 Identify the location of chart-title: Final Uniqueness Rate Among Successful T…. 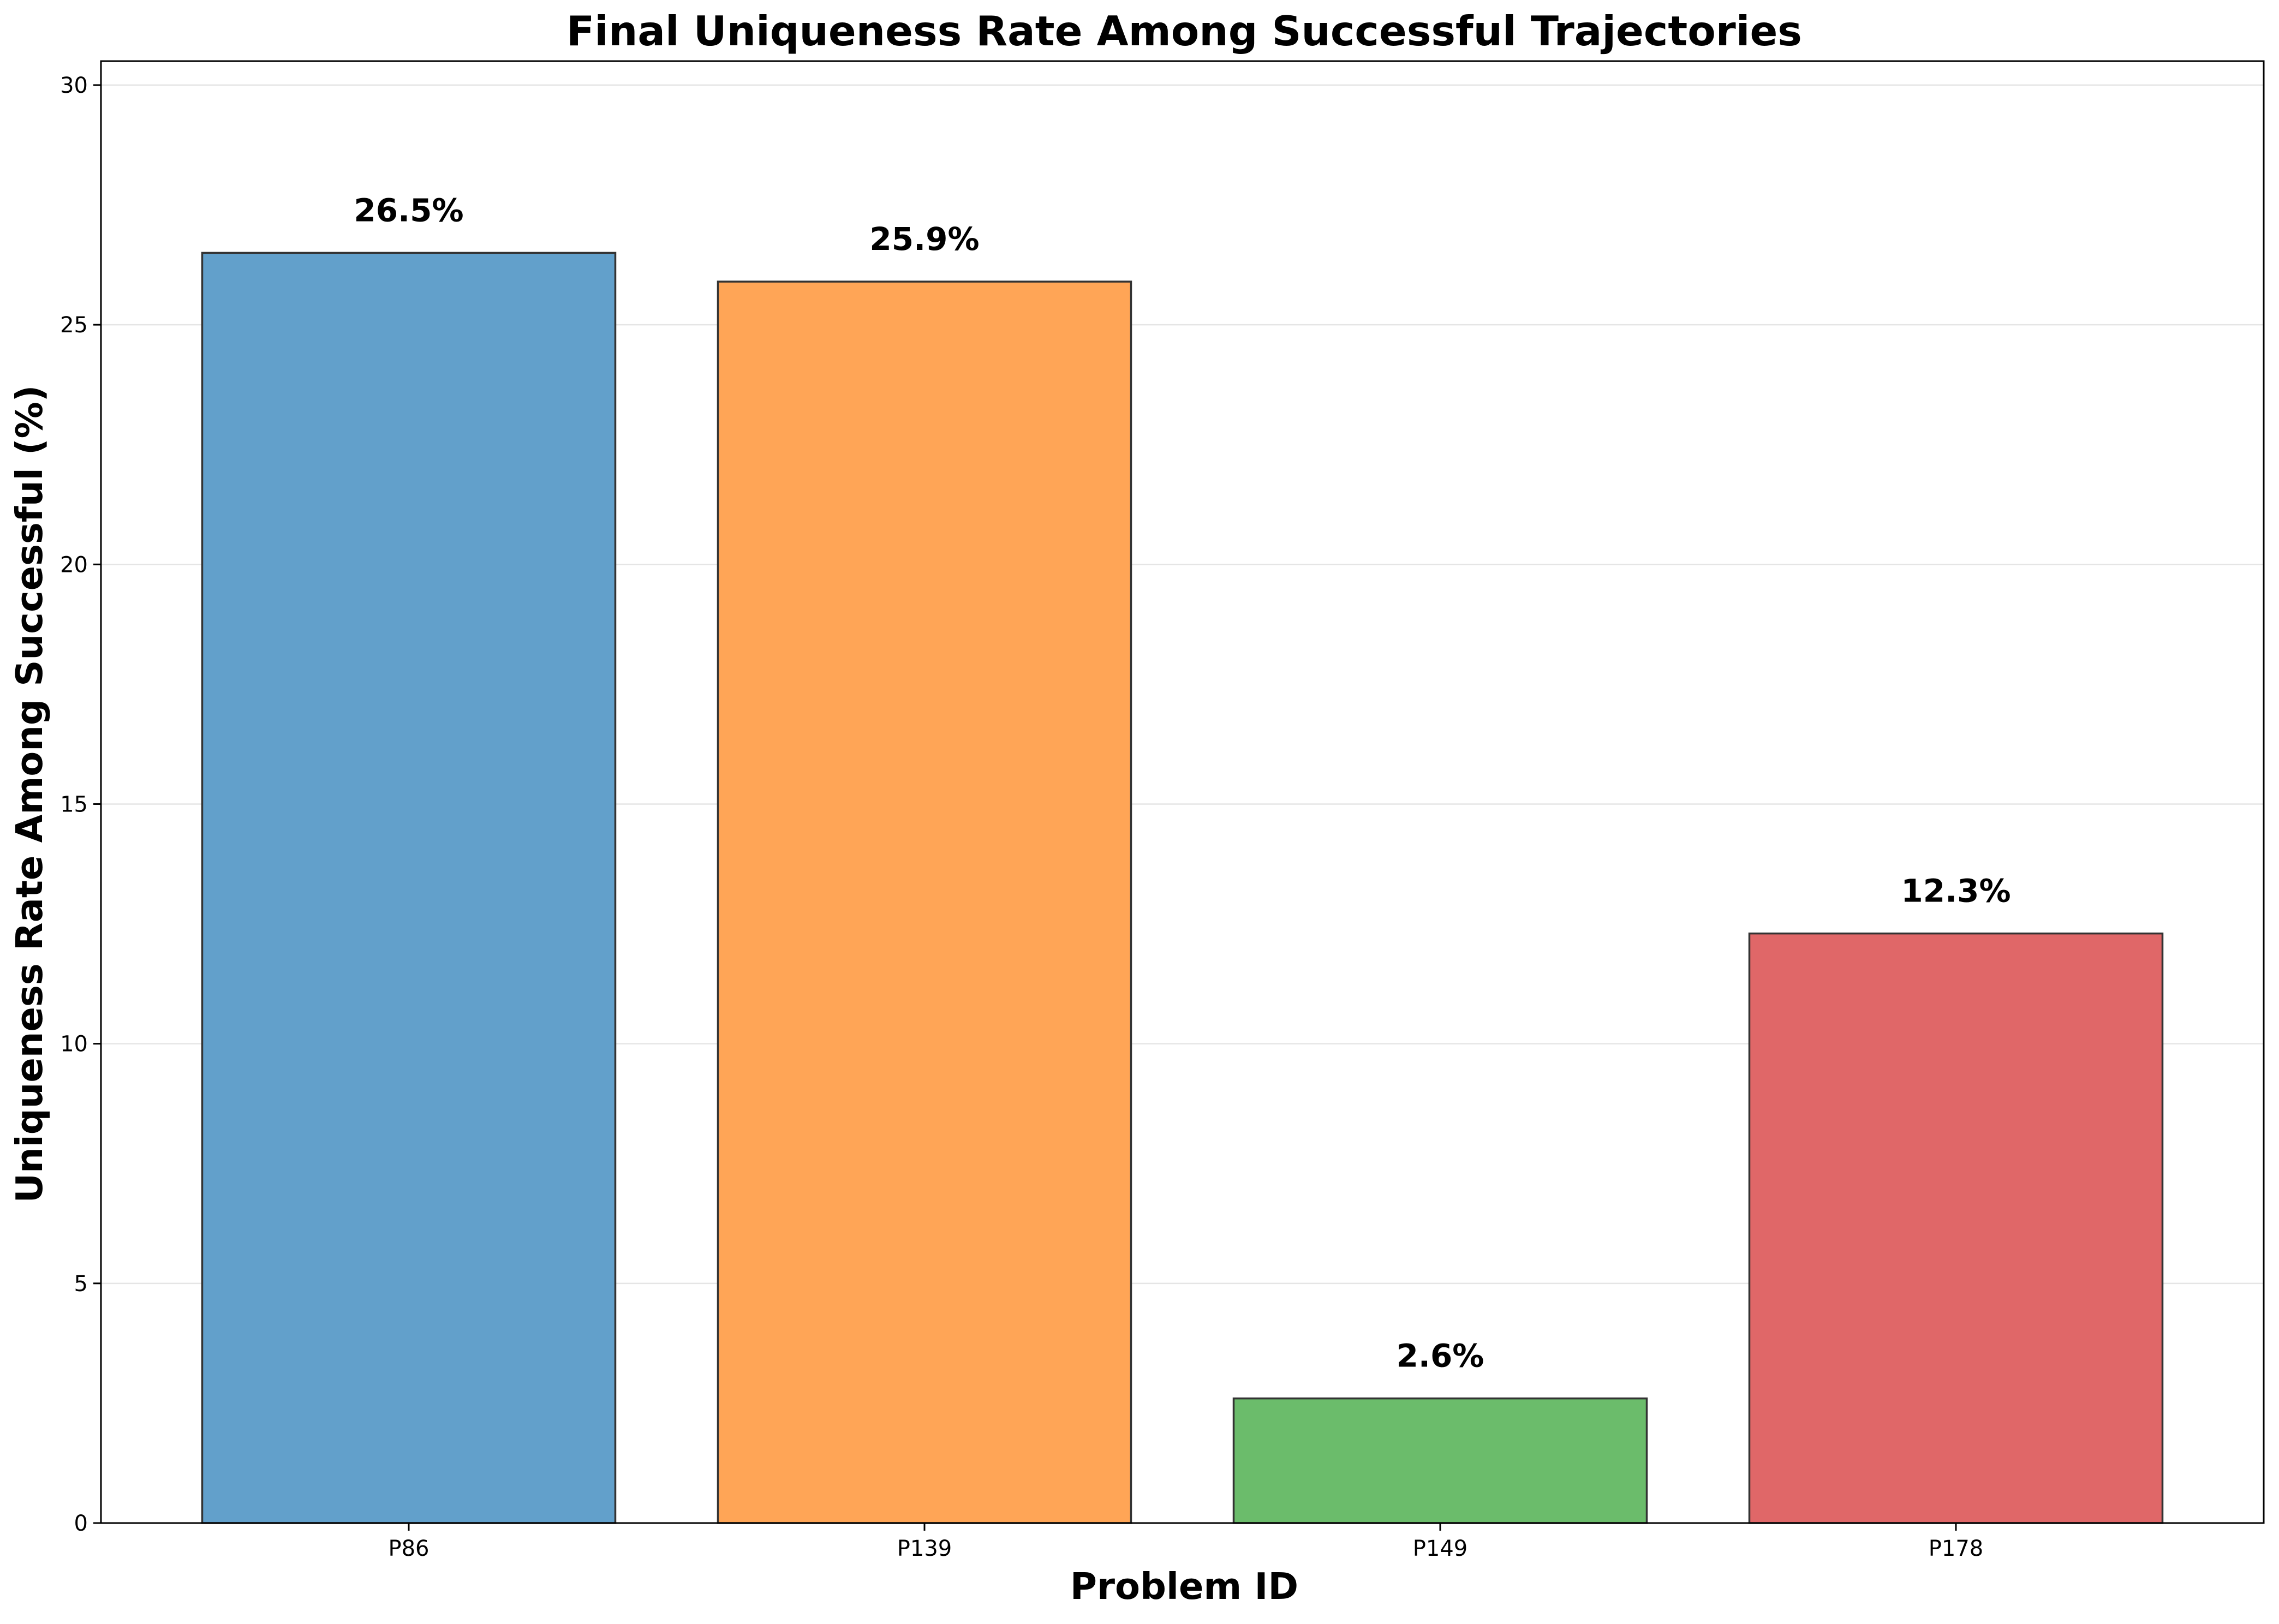
(1184, 31).